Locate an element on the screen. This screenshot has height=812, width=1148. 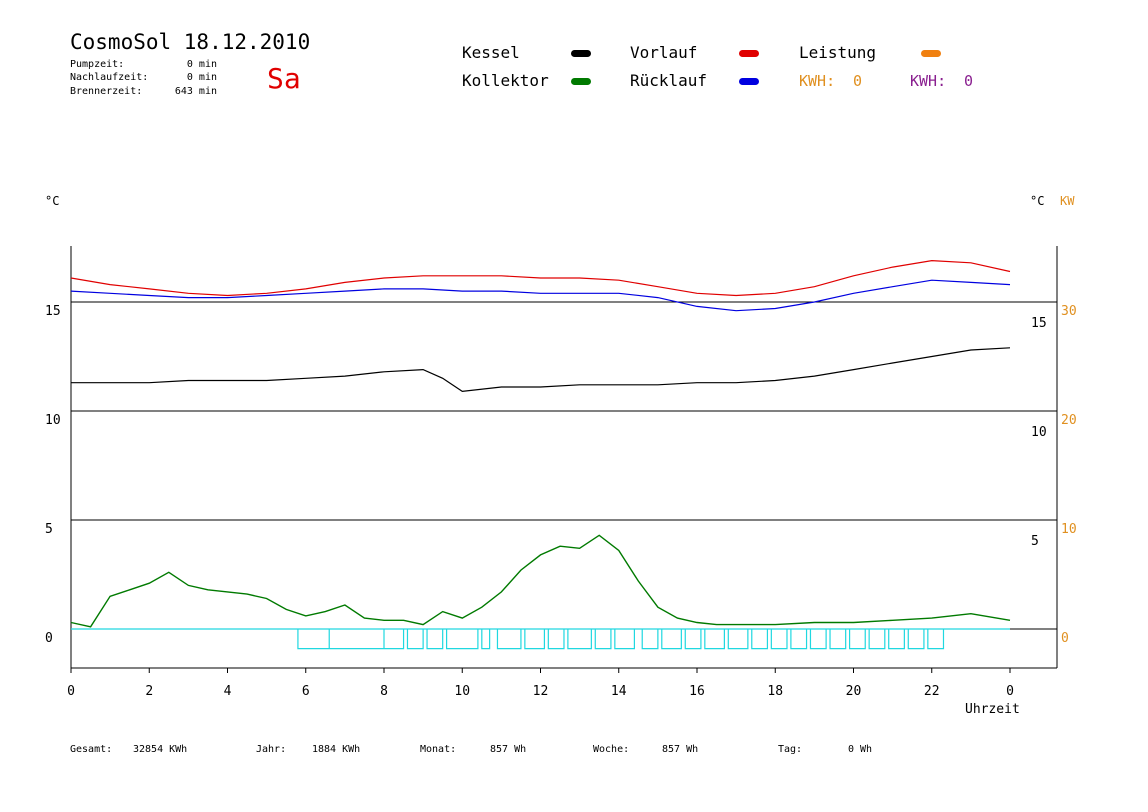
kwh2-value: 0 is located at coordinates (969, 81).